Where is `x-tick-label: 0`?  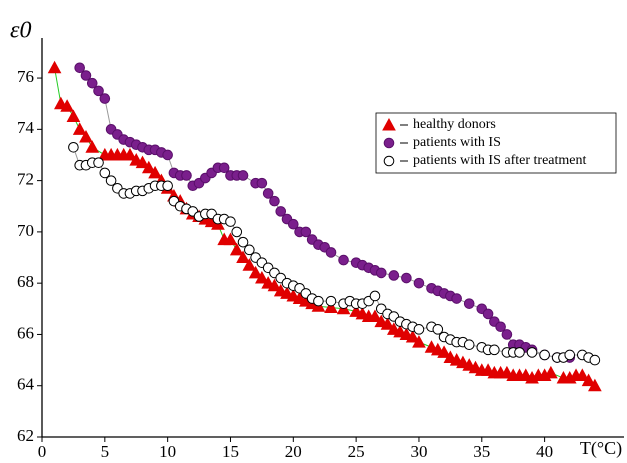 x-tick-label: 0 is located at coordinates (42, 451).